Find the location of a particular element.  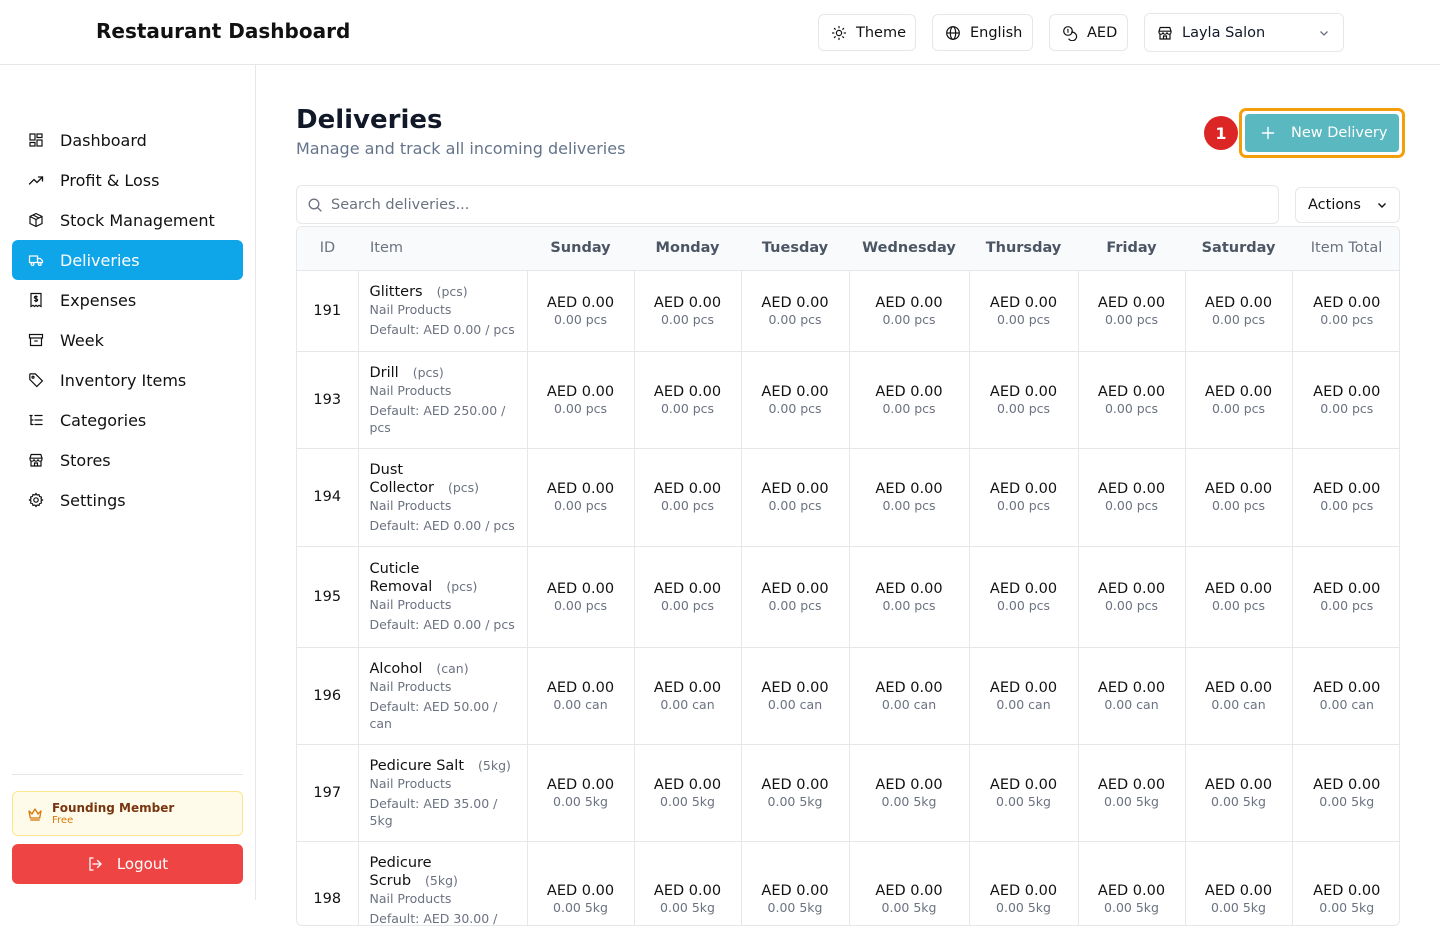

language-button: English is located at coordinates (982, 32).